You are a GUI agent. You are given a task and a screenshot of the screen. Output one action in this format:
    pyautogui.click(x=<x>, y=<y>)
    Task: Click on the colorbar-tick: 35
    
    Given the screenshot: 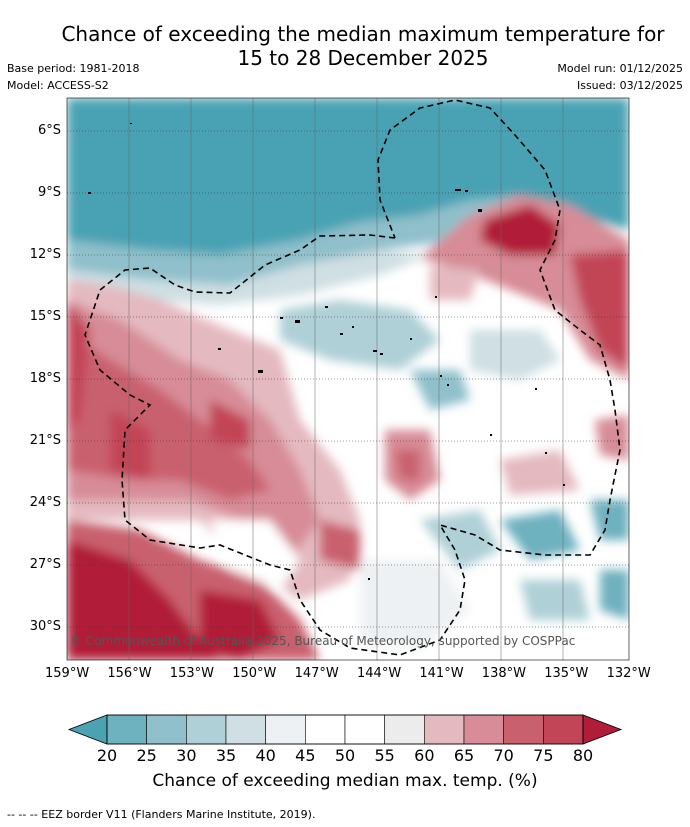 What is the action you would take?
    pyautogui.click(x=226, y=755)
    